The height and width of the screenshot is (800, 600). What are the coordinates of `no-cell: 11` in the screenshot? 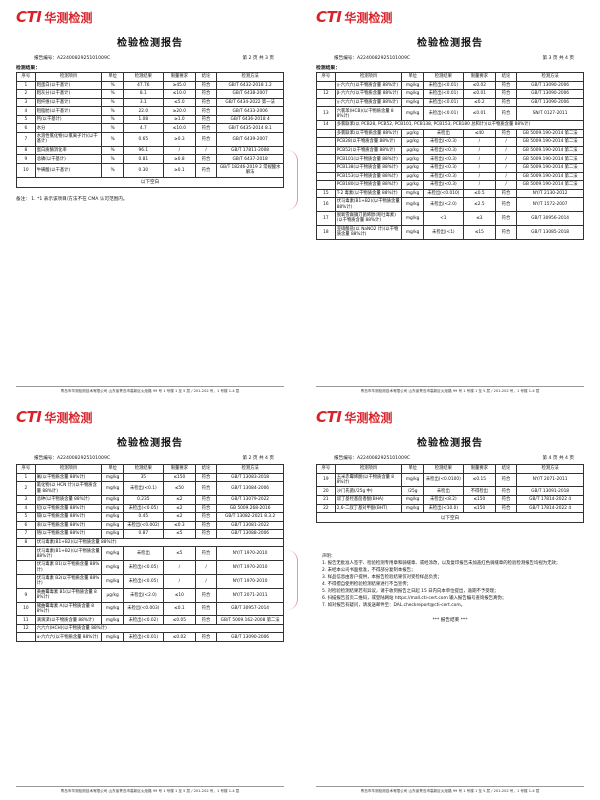 It's located at (26, 620).